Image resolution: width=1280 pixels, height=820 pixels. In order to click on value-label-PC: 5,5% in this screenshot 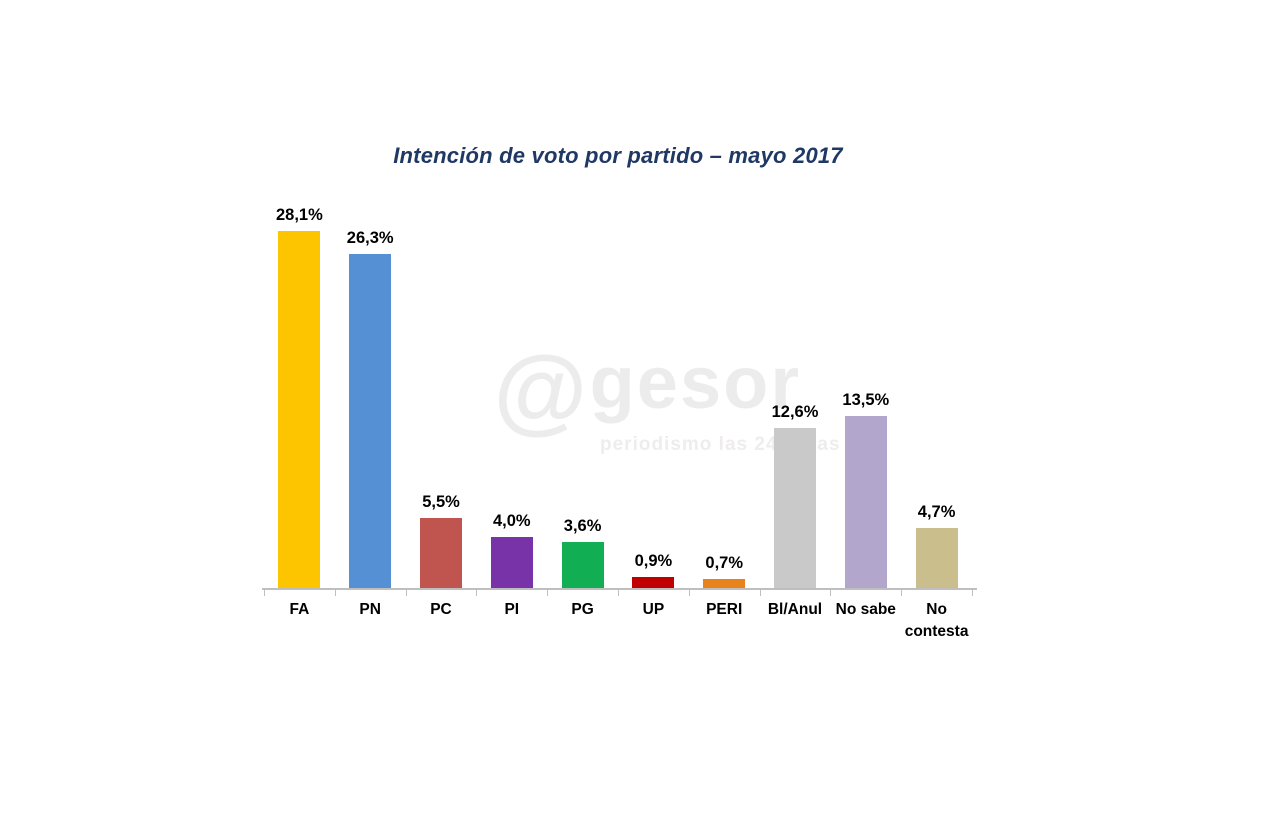, I will do `click(441, 502)`.